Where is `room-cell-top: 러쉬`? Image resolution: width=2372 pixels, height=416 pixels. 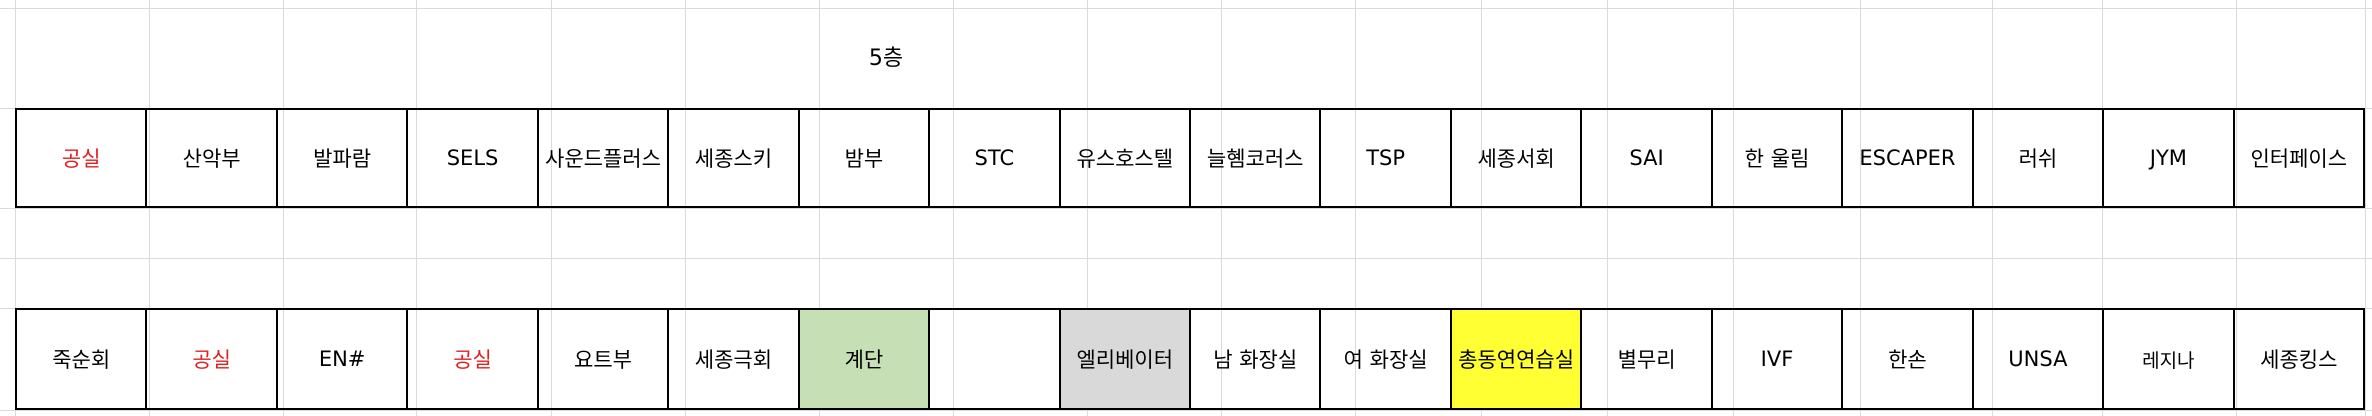
room-cell-top: 러쉬 is located at coordinates (2039, 158).